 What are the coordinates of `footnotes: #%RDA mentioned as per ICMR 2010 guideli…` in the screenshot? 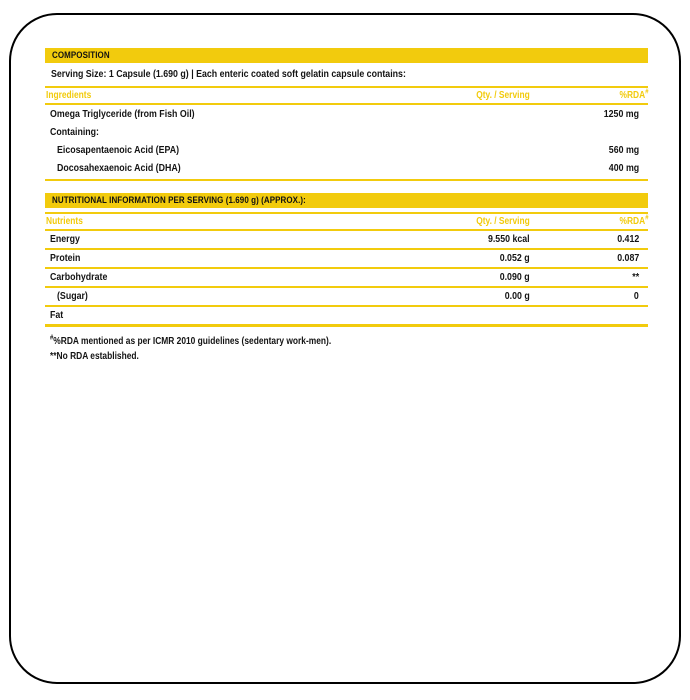 It's located at (346, 349).